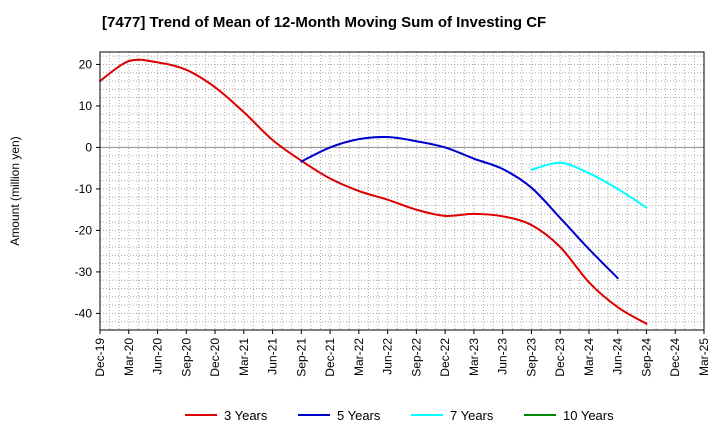 The image size is (720, 440). What do you see at coordinates (359, 357) in the screenshot?
I see `x-tick-label: Mar-22` at bounding box center [359, 357].